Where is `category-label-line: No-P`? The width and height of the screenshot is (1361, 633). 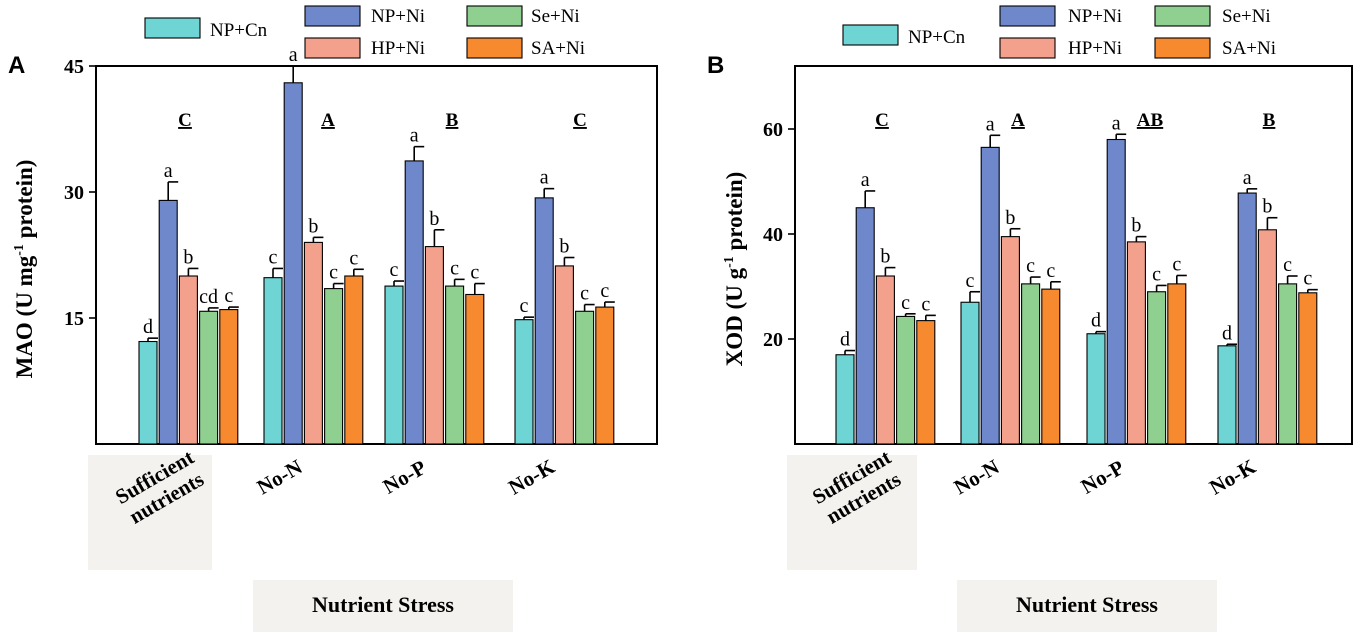
category-label-line: No-P is located at coordinates (1103, 477).